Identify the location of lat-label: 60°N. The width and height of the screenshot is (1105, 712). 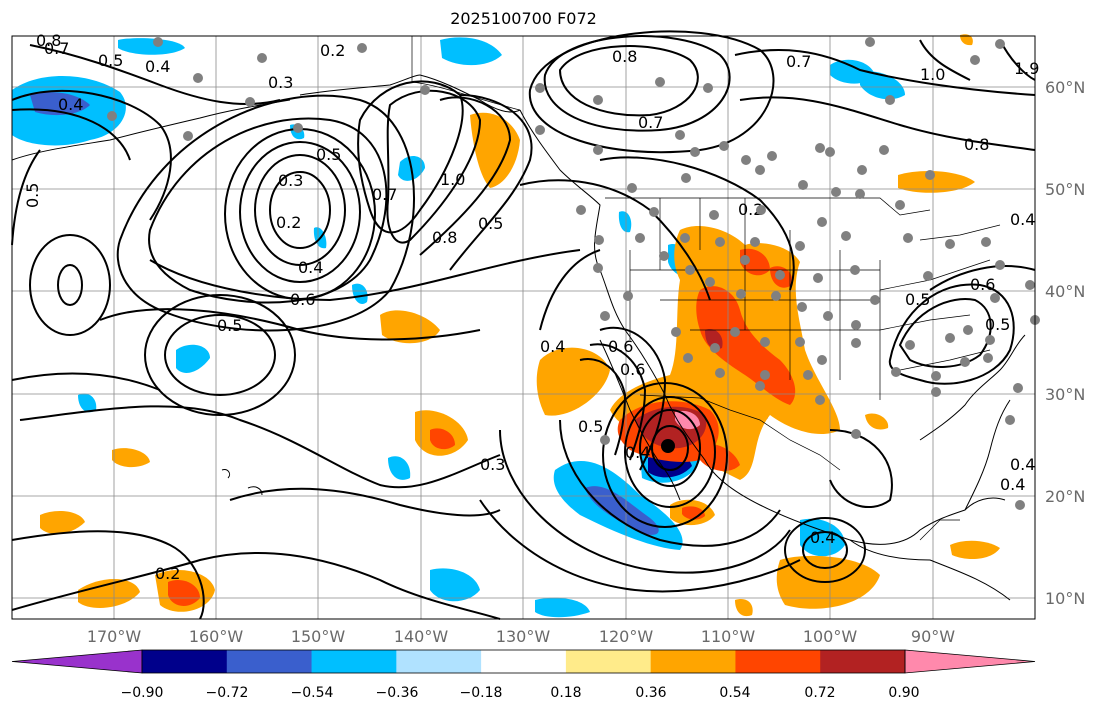
(1065, 87).